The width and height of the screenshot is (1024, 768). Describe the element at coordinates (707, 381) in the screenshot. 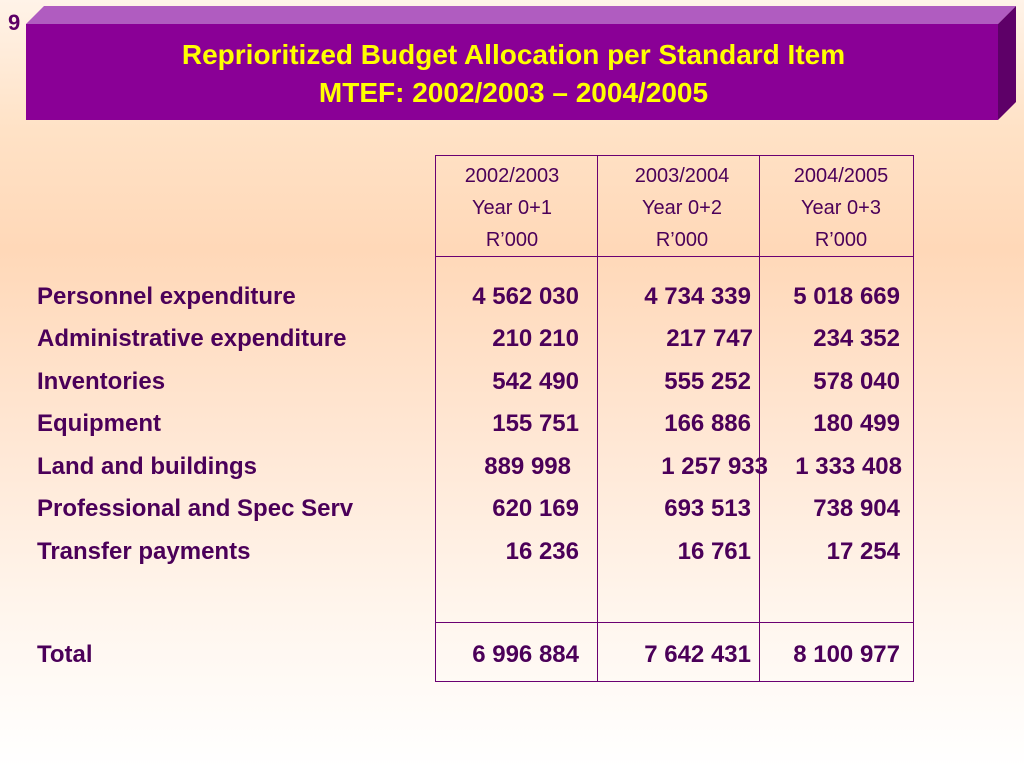

I see `cell-2003-2004: 555 252` at that location.